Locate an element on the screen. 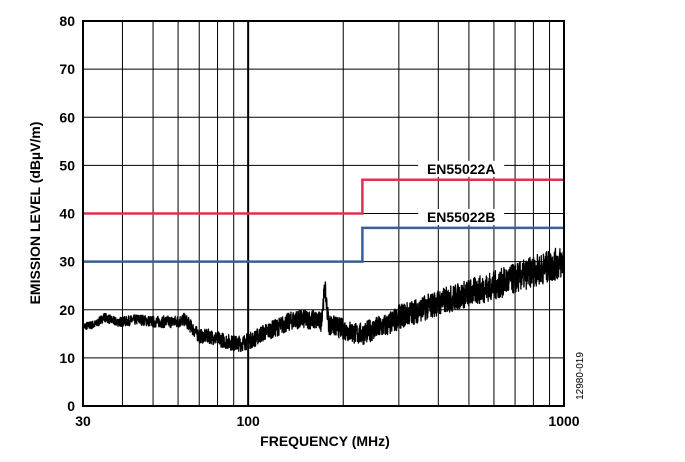 The height and width of the screenshot is (462, 685). figure-id: 12980-019 is located at coordinates (580, 376).